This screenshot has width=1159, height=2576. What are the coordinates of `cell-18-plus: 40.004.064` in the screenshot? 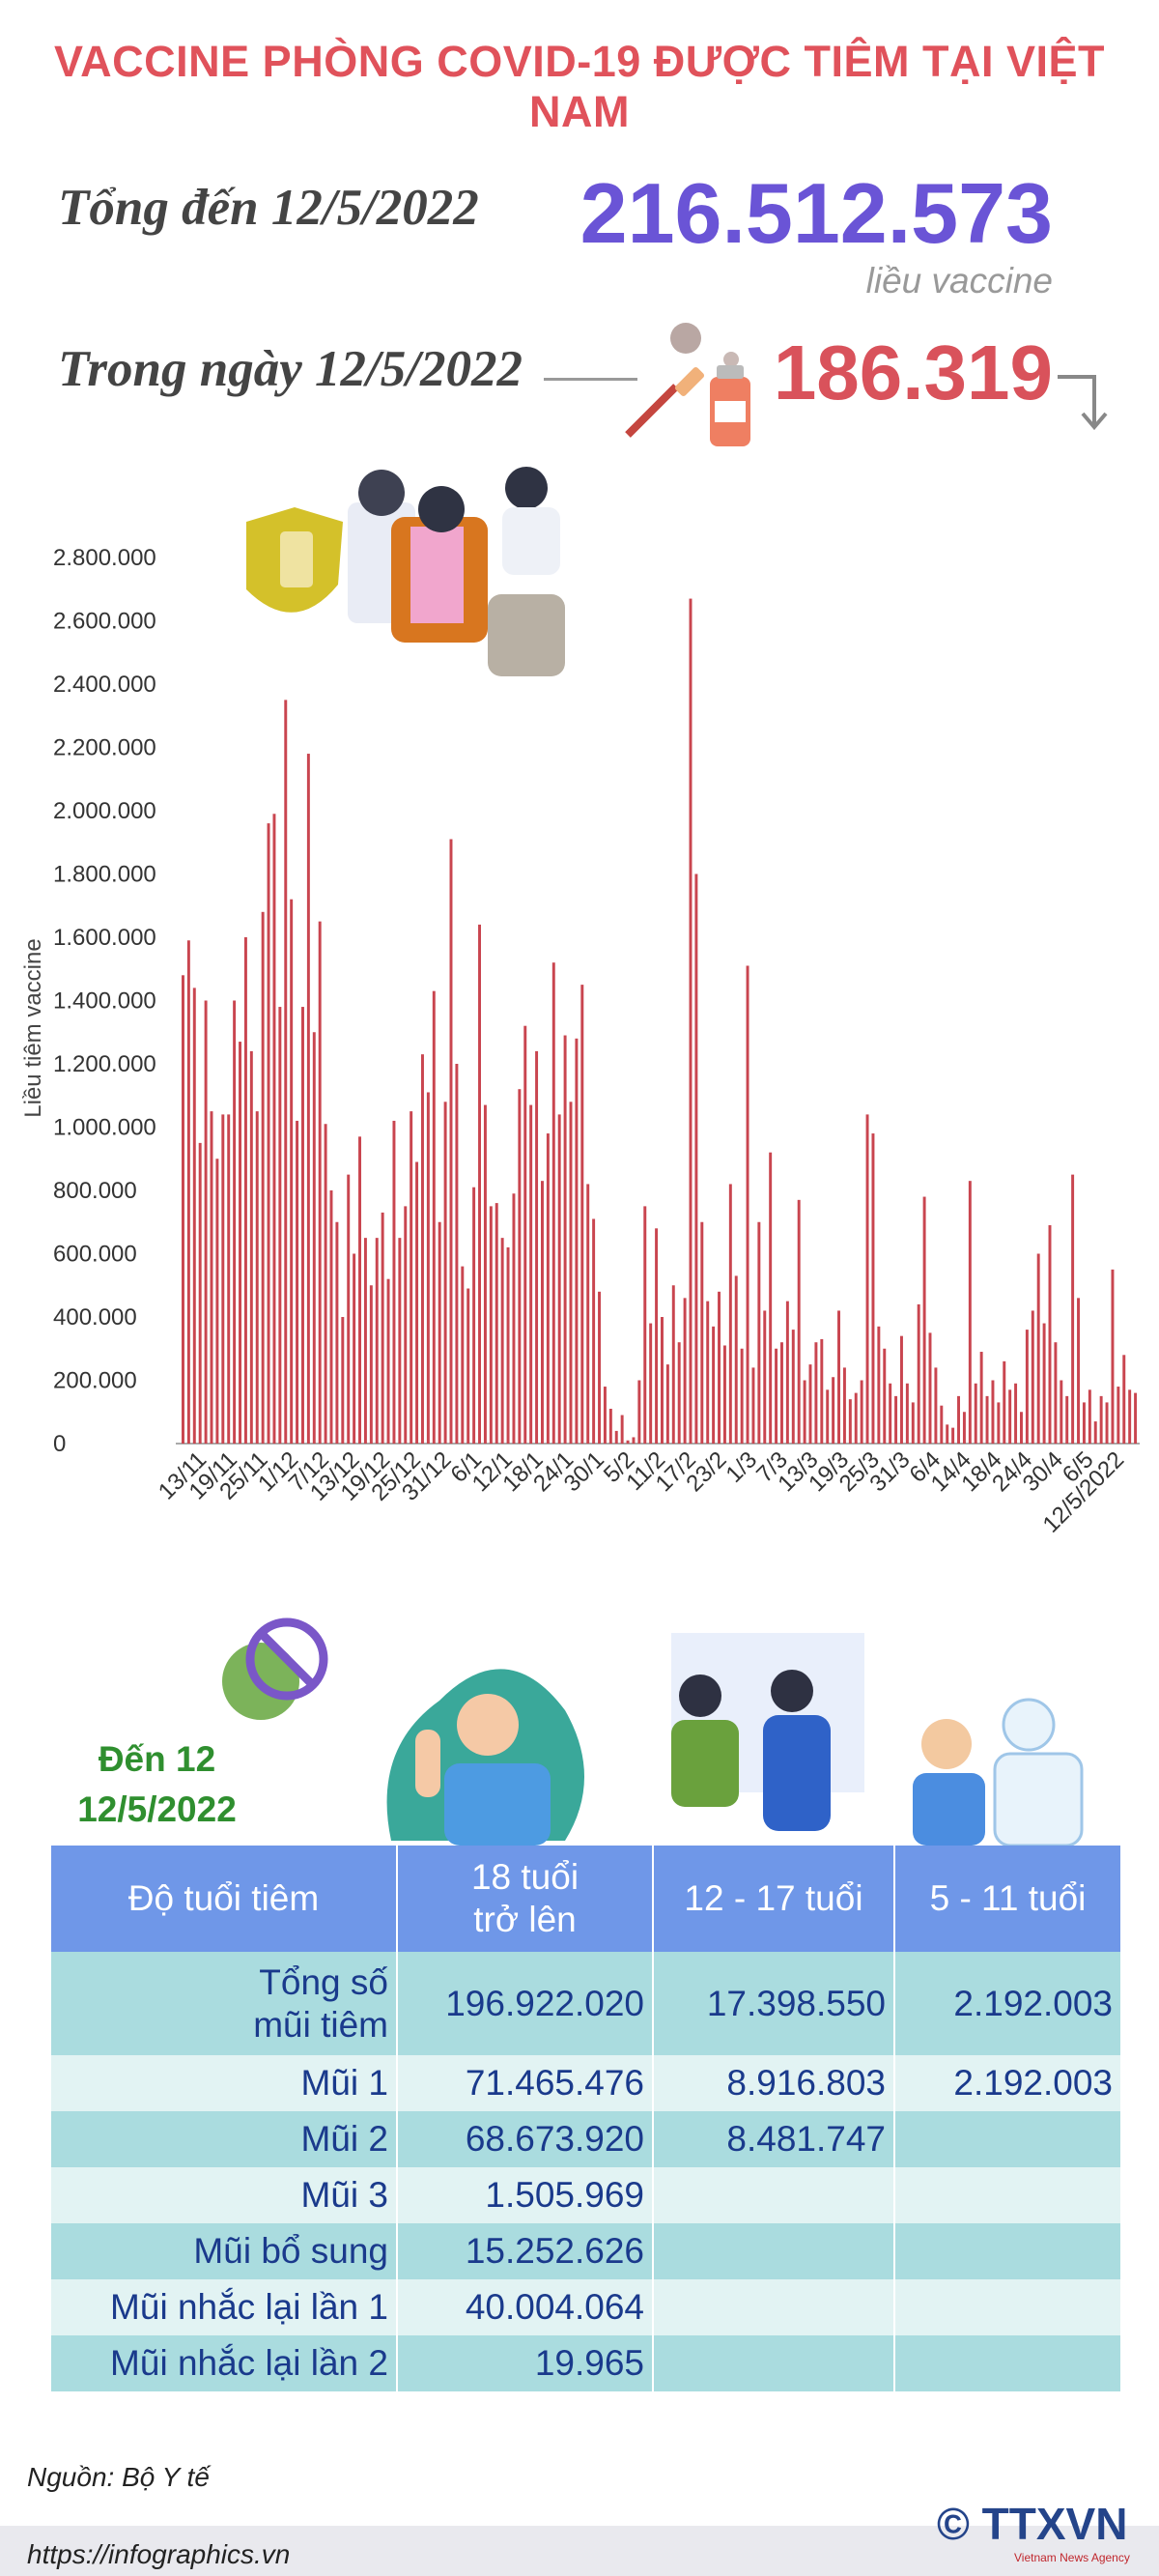 It's located at (525, 2307).